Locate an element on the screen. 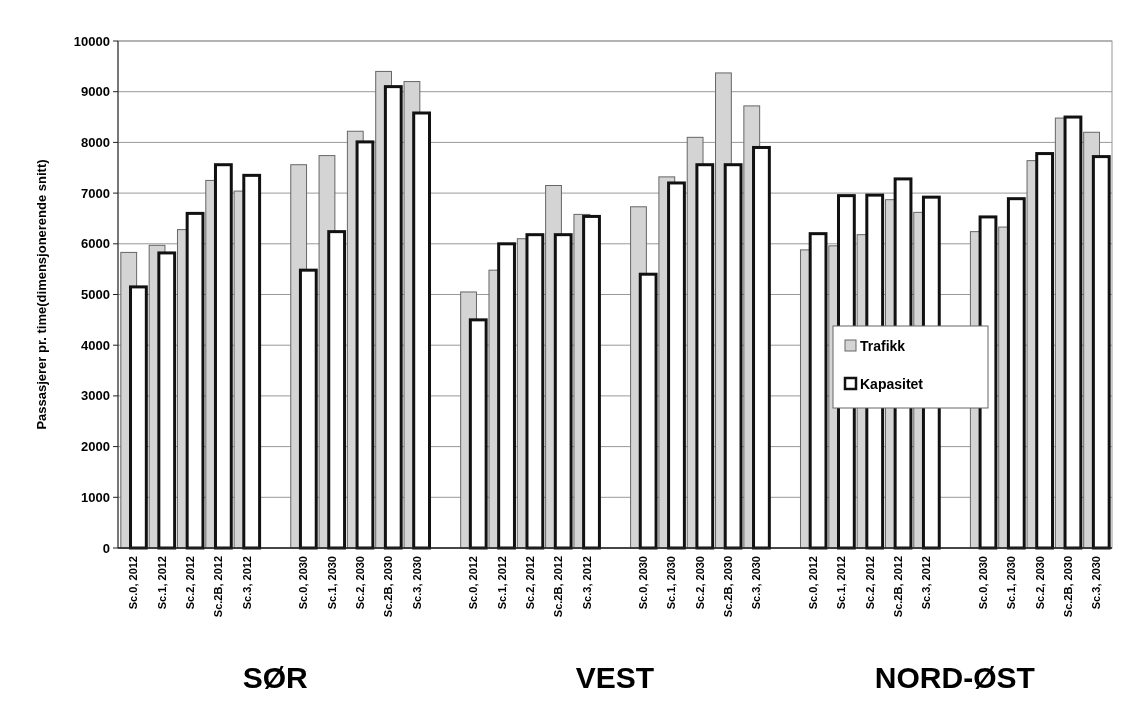 The width and height of the screenshot is (1130, 706). y-tick-label: 2000 is located at coordinates (95, 447).